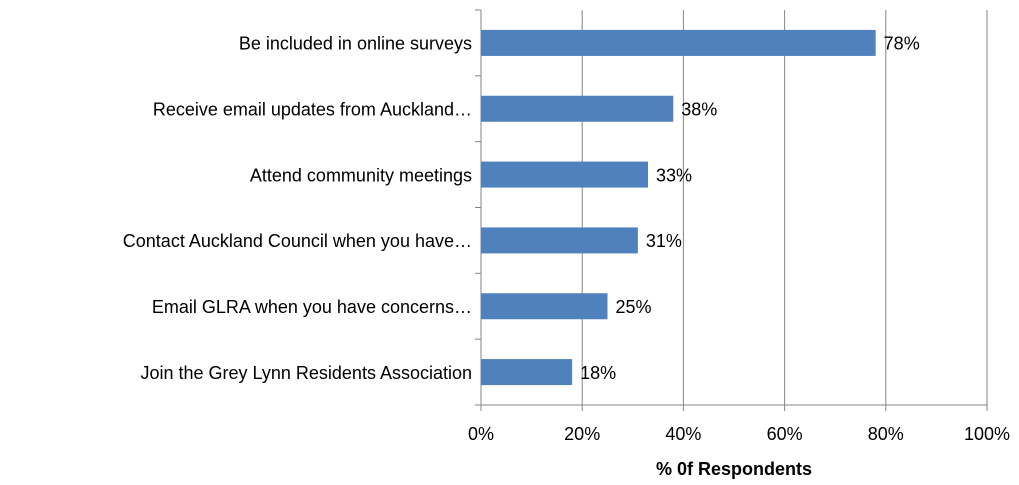 The image size is (1019, 485). Describe the element at coordinates (306, 373) in the screenshot. I see `y-tick-label: Join the Grey Lynn Residents Association` at that location.